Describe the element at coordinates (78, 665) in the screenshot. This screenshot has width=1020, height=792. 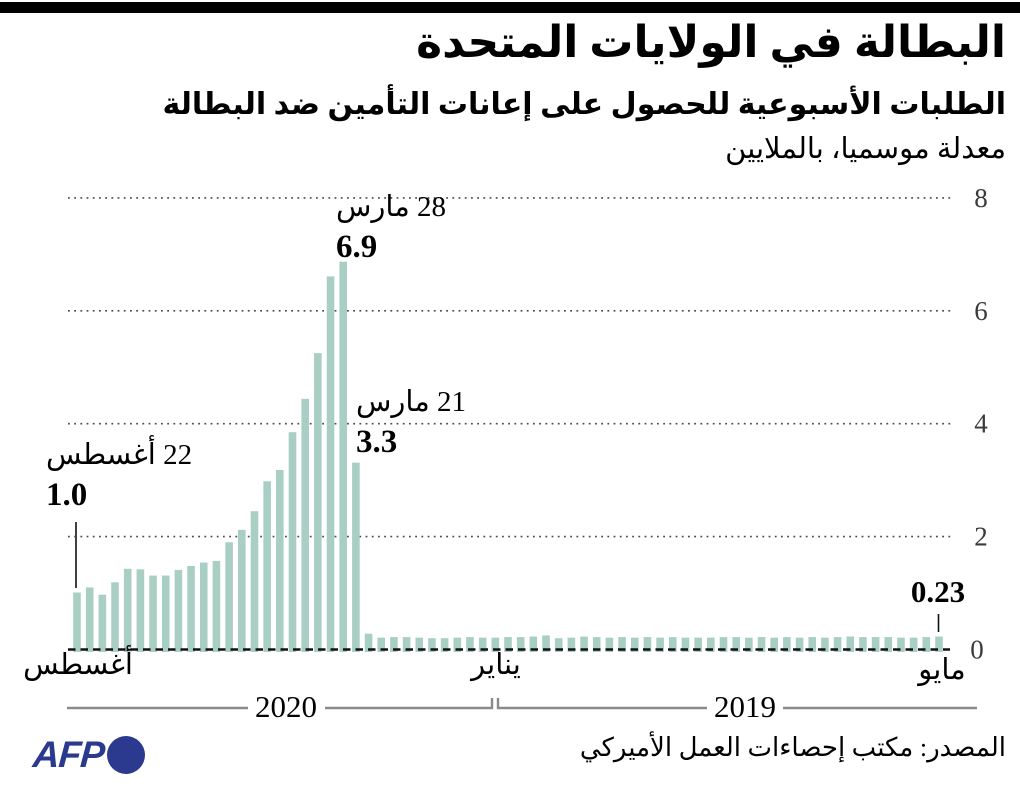
I see `x-axis-label-august: أغسطس` at that location.